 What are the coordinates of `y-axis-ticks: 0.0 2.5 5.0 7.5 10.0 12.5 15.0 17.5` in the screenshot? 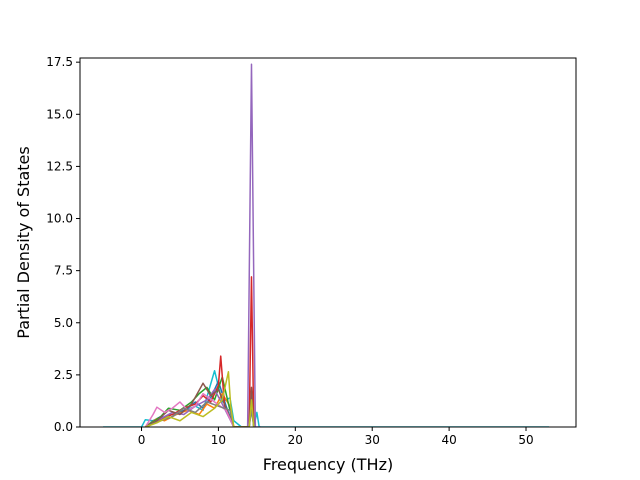 It's located at (63, 244).